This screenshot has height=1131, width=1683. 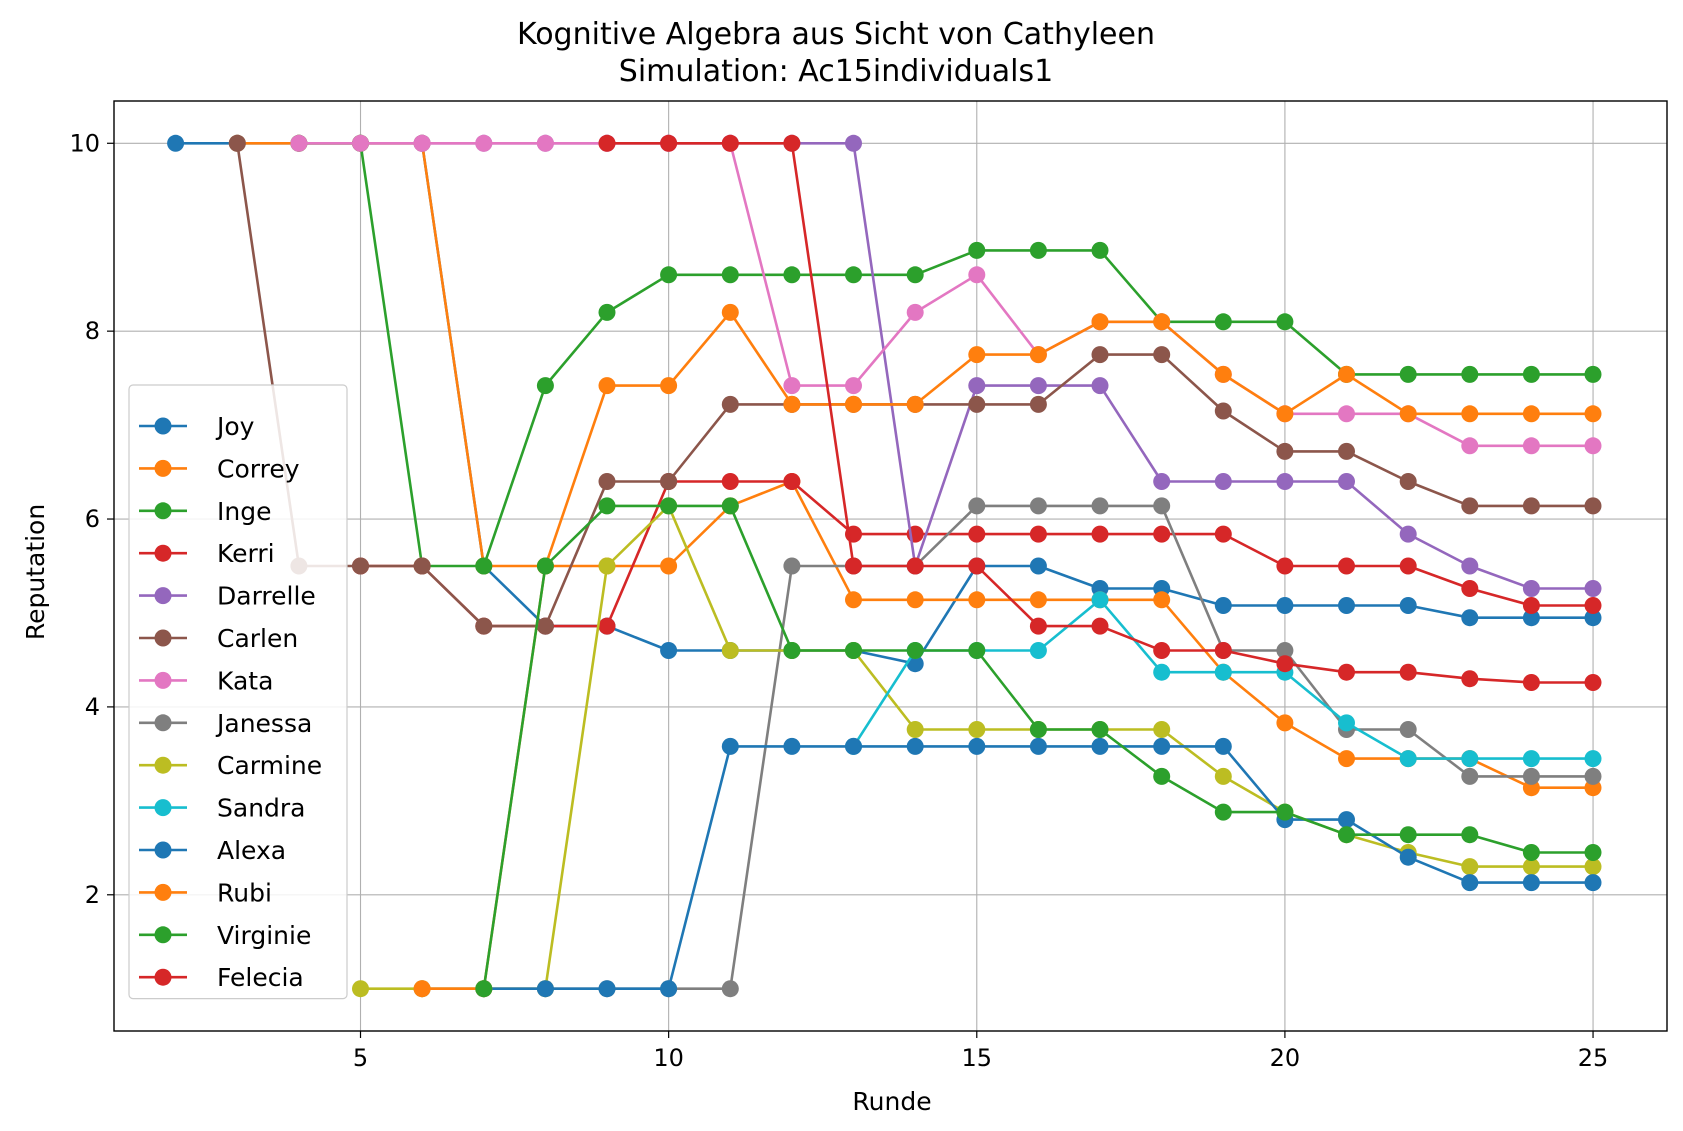 What do you see at coordinates (264, 935) in the screenshot?
I see `legend-label: Virginie` at bounding box center [264, 935].